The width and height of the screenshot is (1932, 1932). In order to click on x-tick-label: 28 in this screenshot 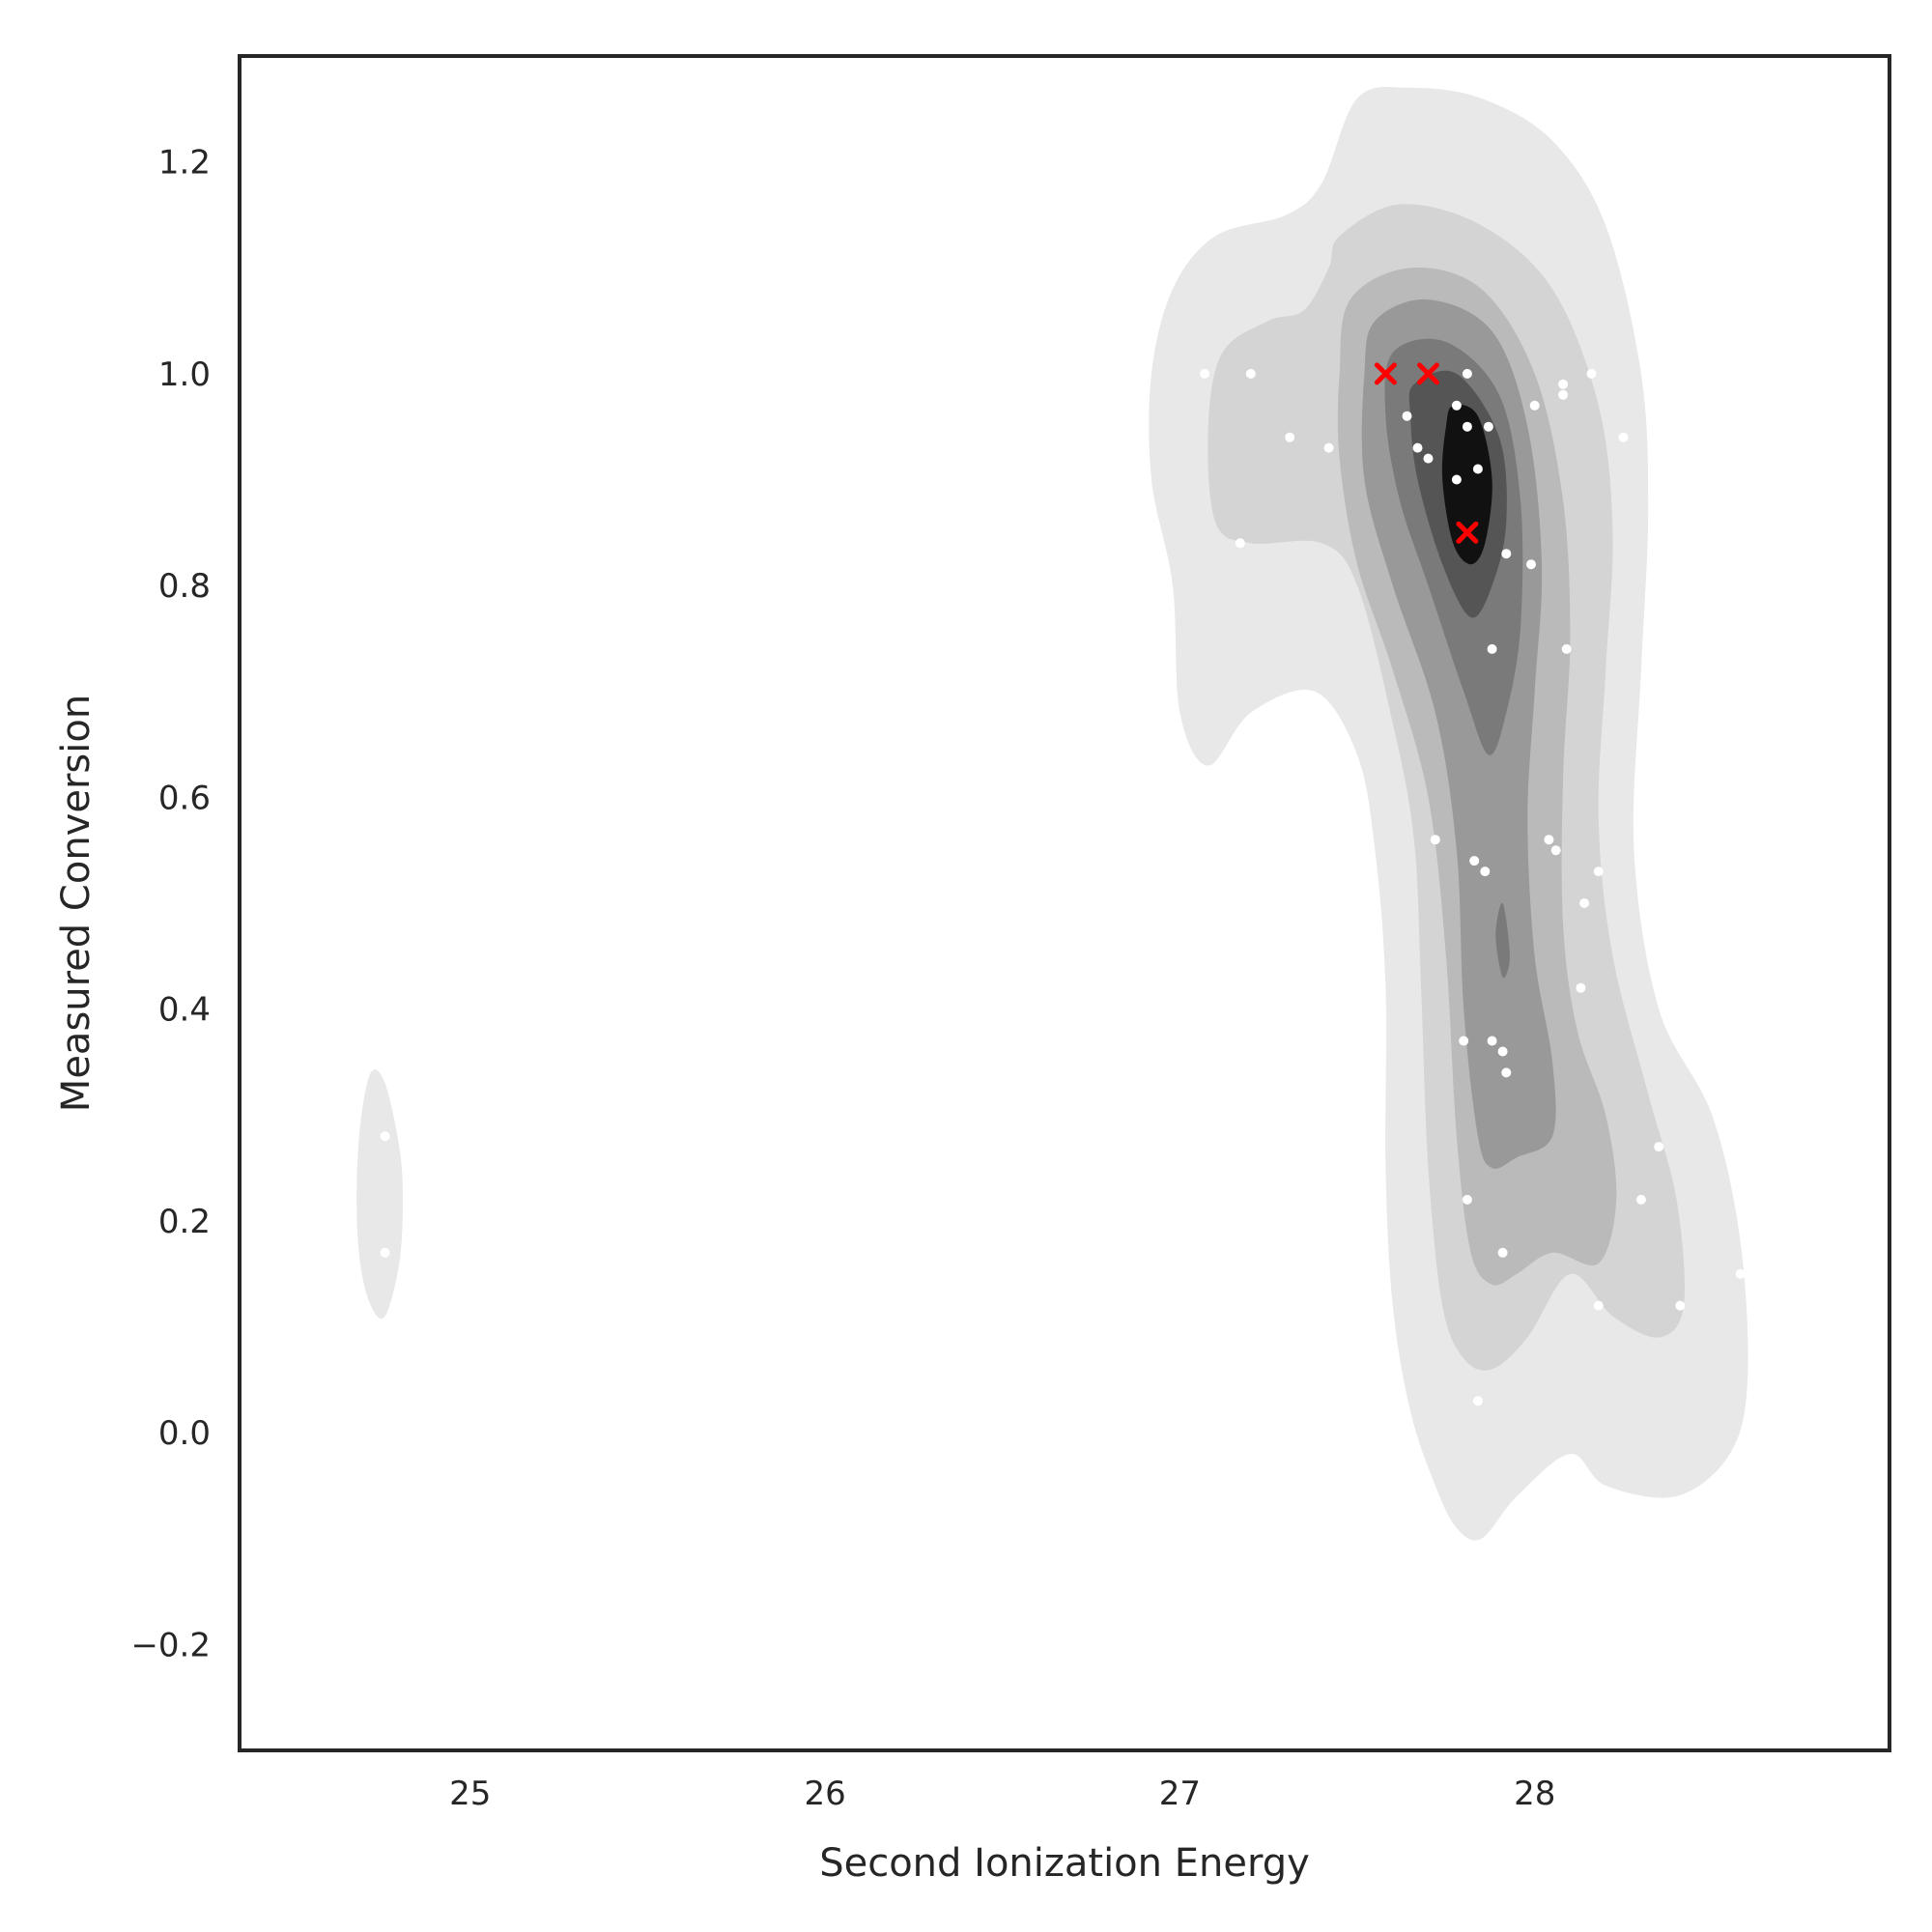, I will do `click(1534, 1794)`.